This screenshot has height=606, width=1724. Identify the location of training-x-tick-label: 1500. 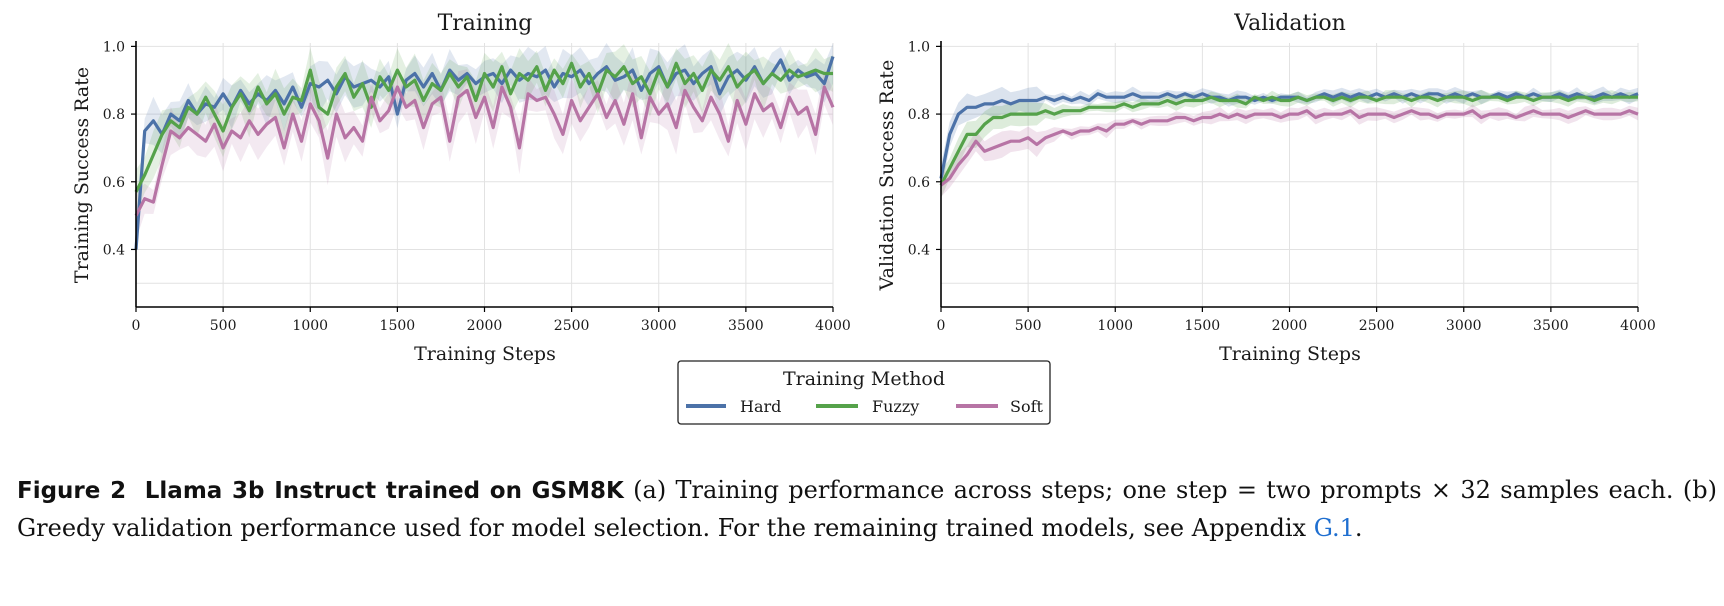
(398, 326).